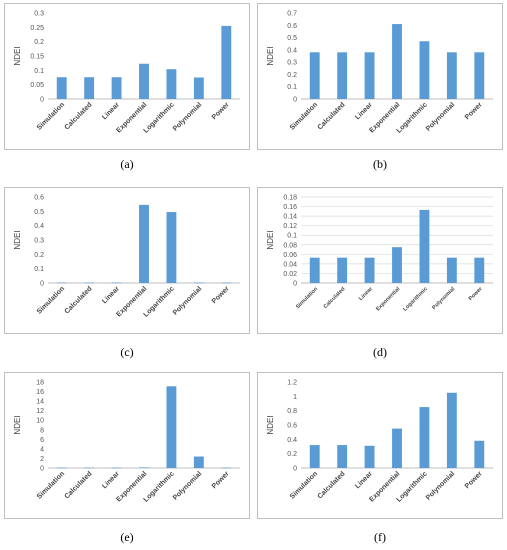 The height and width of the screenshot is (550, 507). I want to click on y-tick-label: 1, so click(295, 397).